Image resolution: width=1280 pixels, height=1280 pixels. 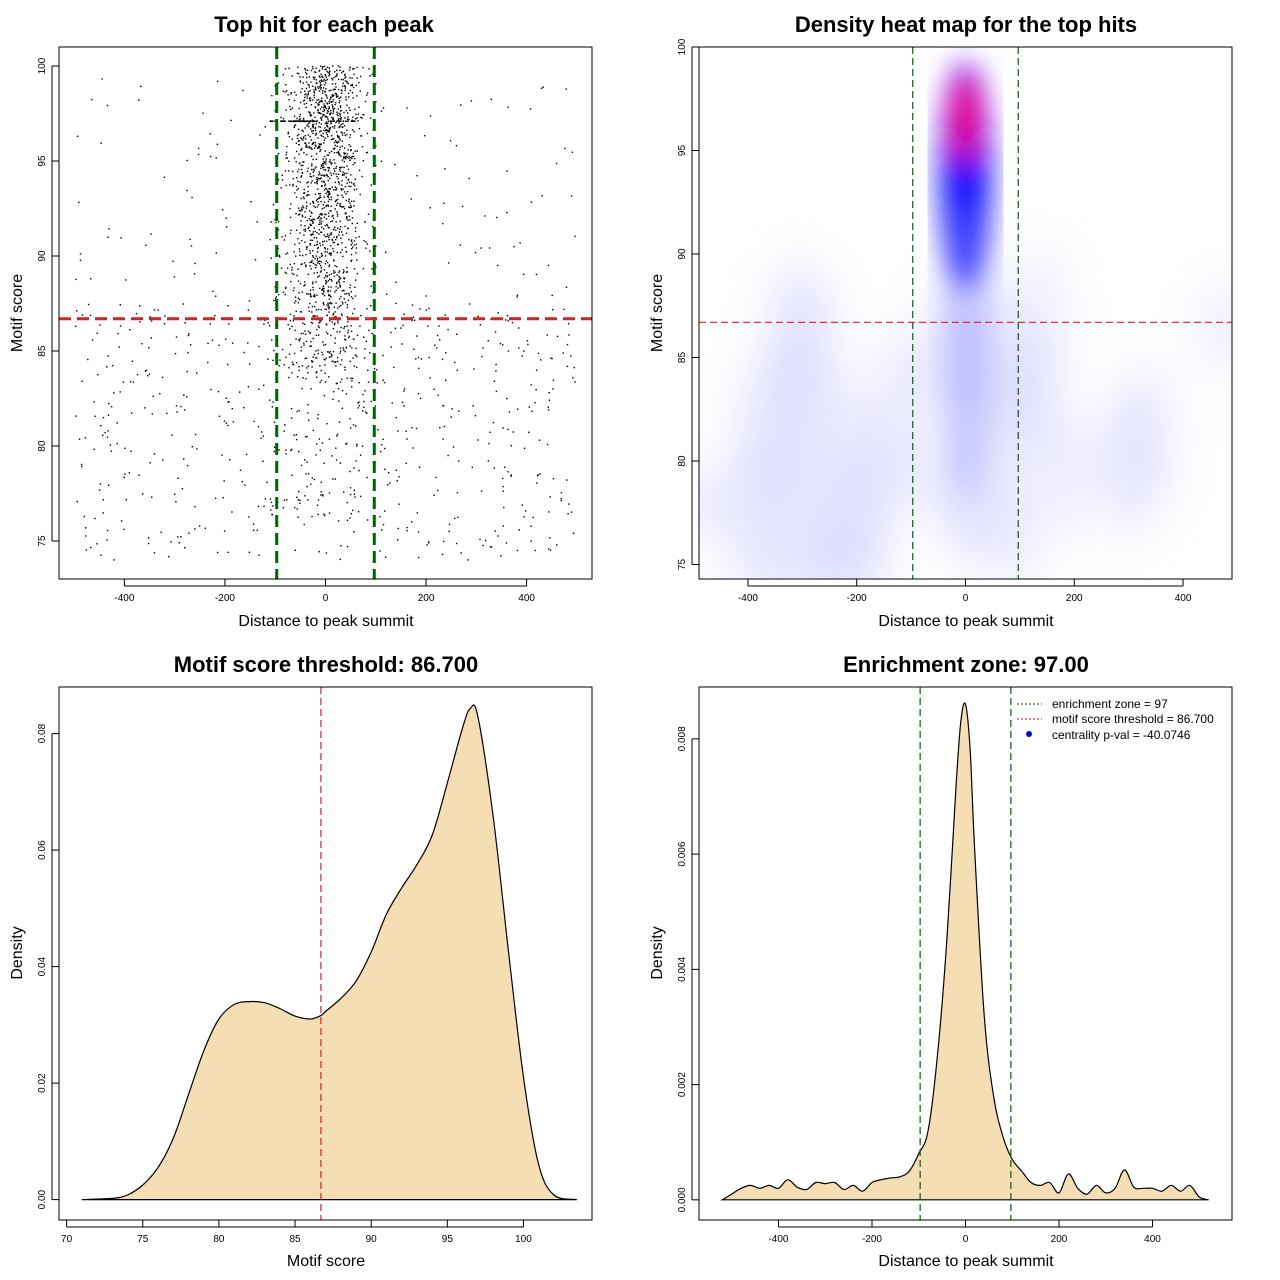 I want to click on legend-dot-pval, so click(x=1029, y=734).